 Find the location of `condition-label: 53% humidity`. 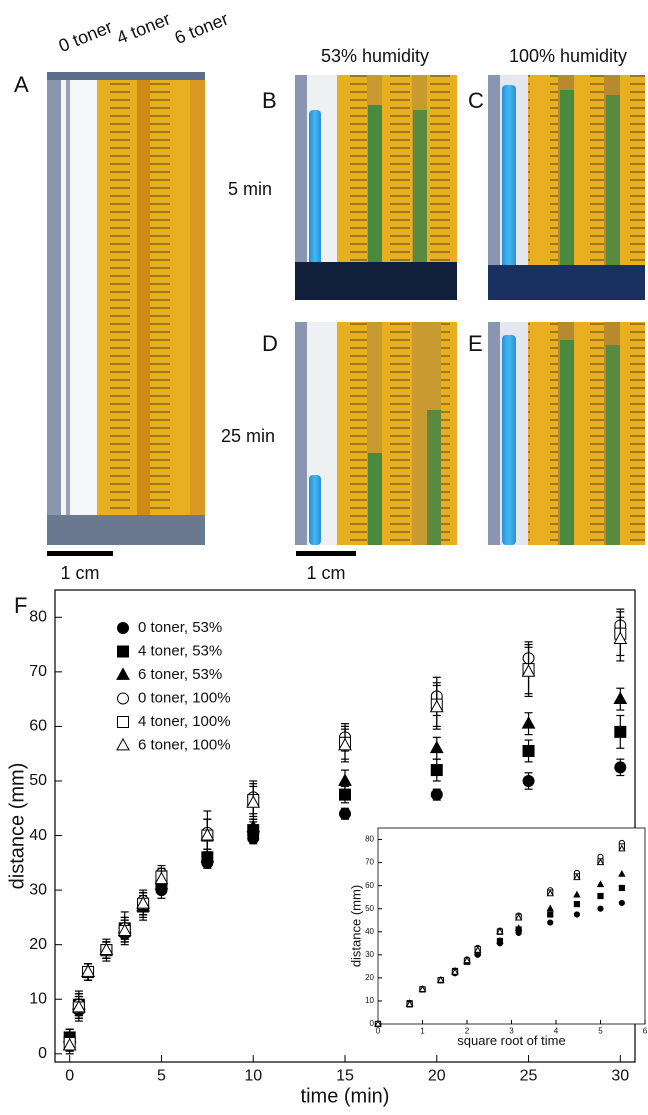

condition-label: 53% humidity is located at coordinates (375, 56).